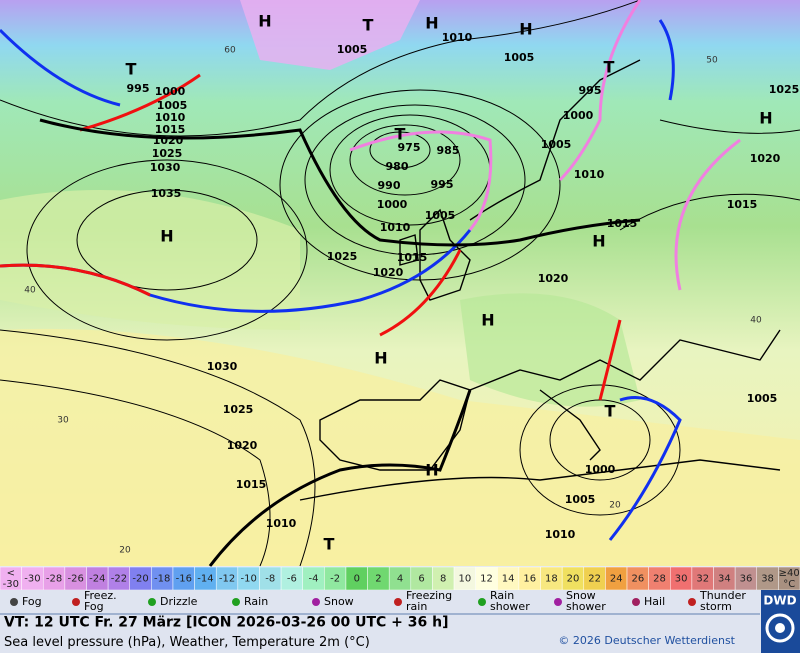 The width and height of the screenshot is (800, 653). I want to click on scale-label: 26, so click(637, 579).